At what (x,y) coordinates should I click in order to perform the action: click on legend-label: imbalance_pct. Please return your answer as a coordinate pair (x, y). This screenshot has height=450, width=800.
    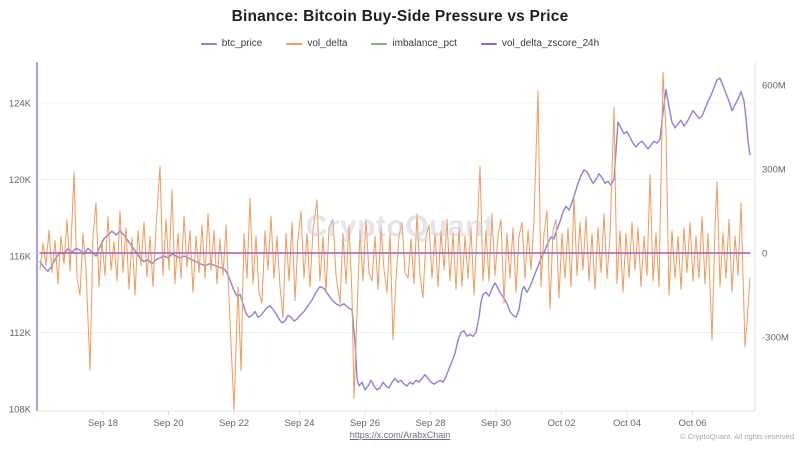
    Looking at the image, I should click on (424, 43).